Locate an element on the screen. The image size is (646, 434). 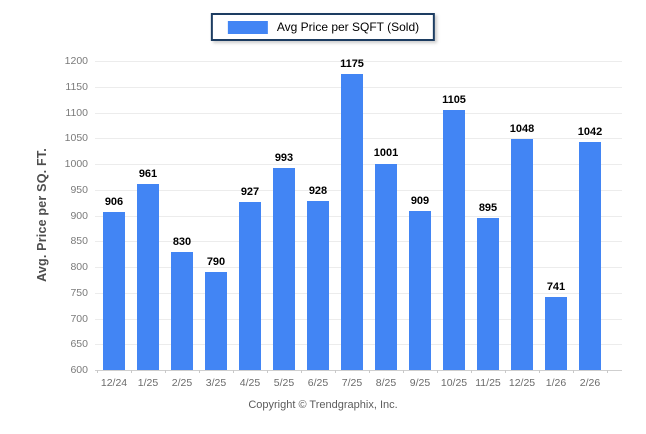
y-tick-label: 1000 is located at coordinates (76, 164).